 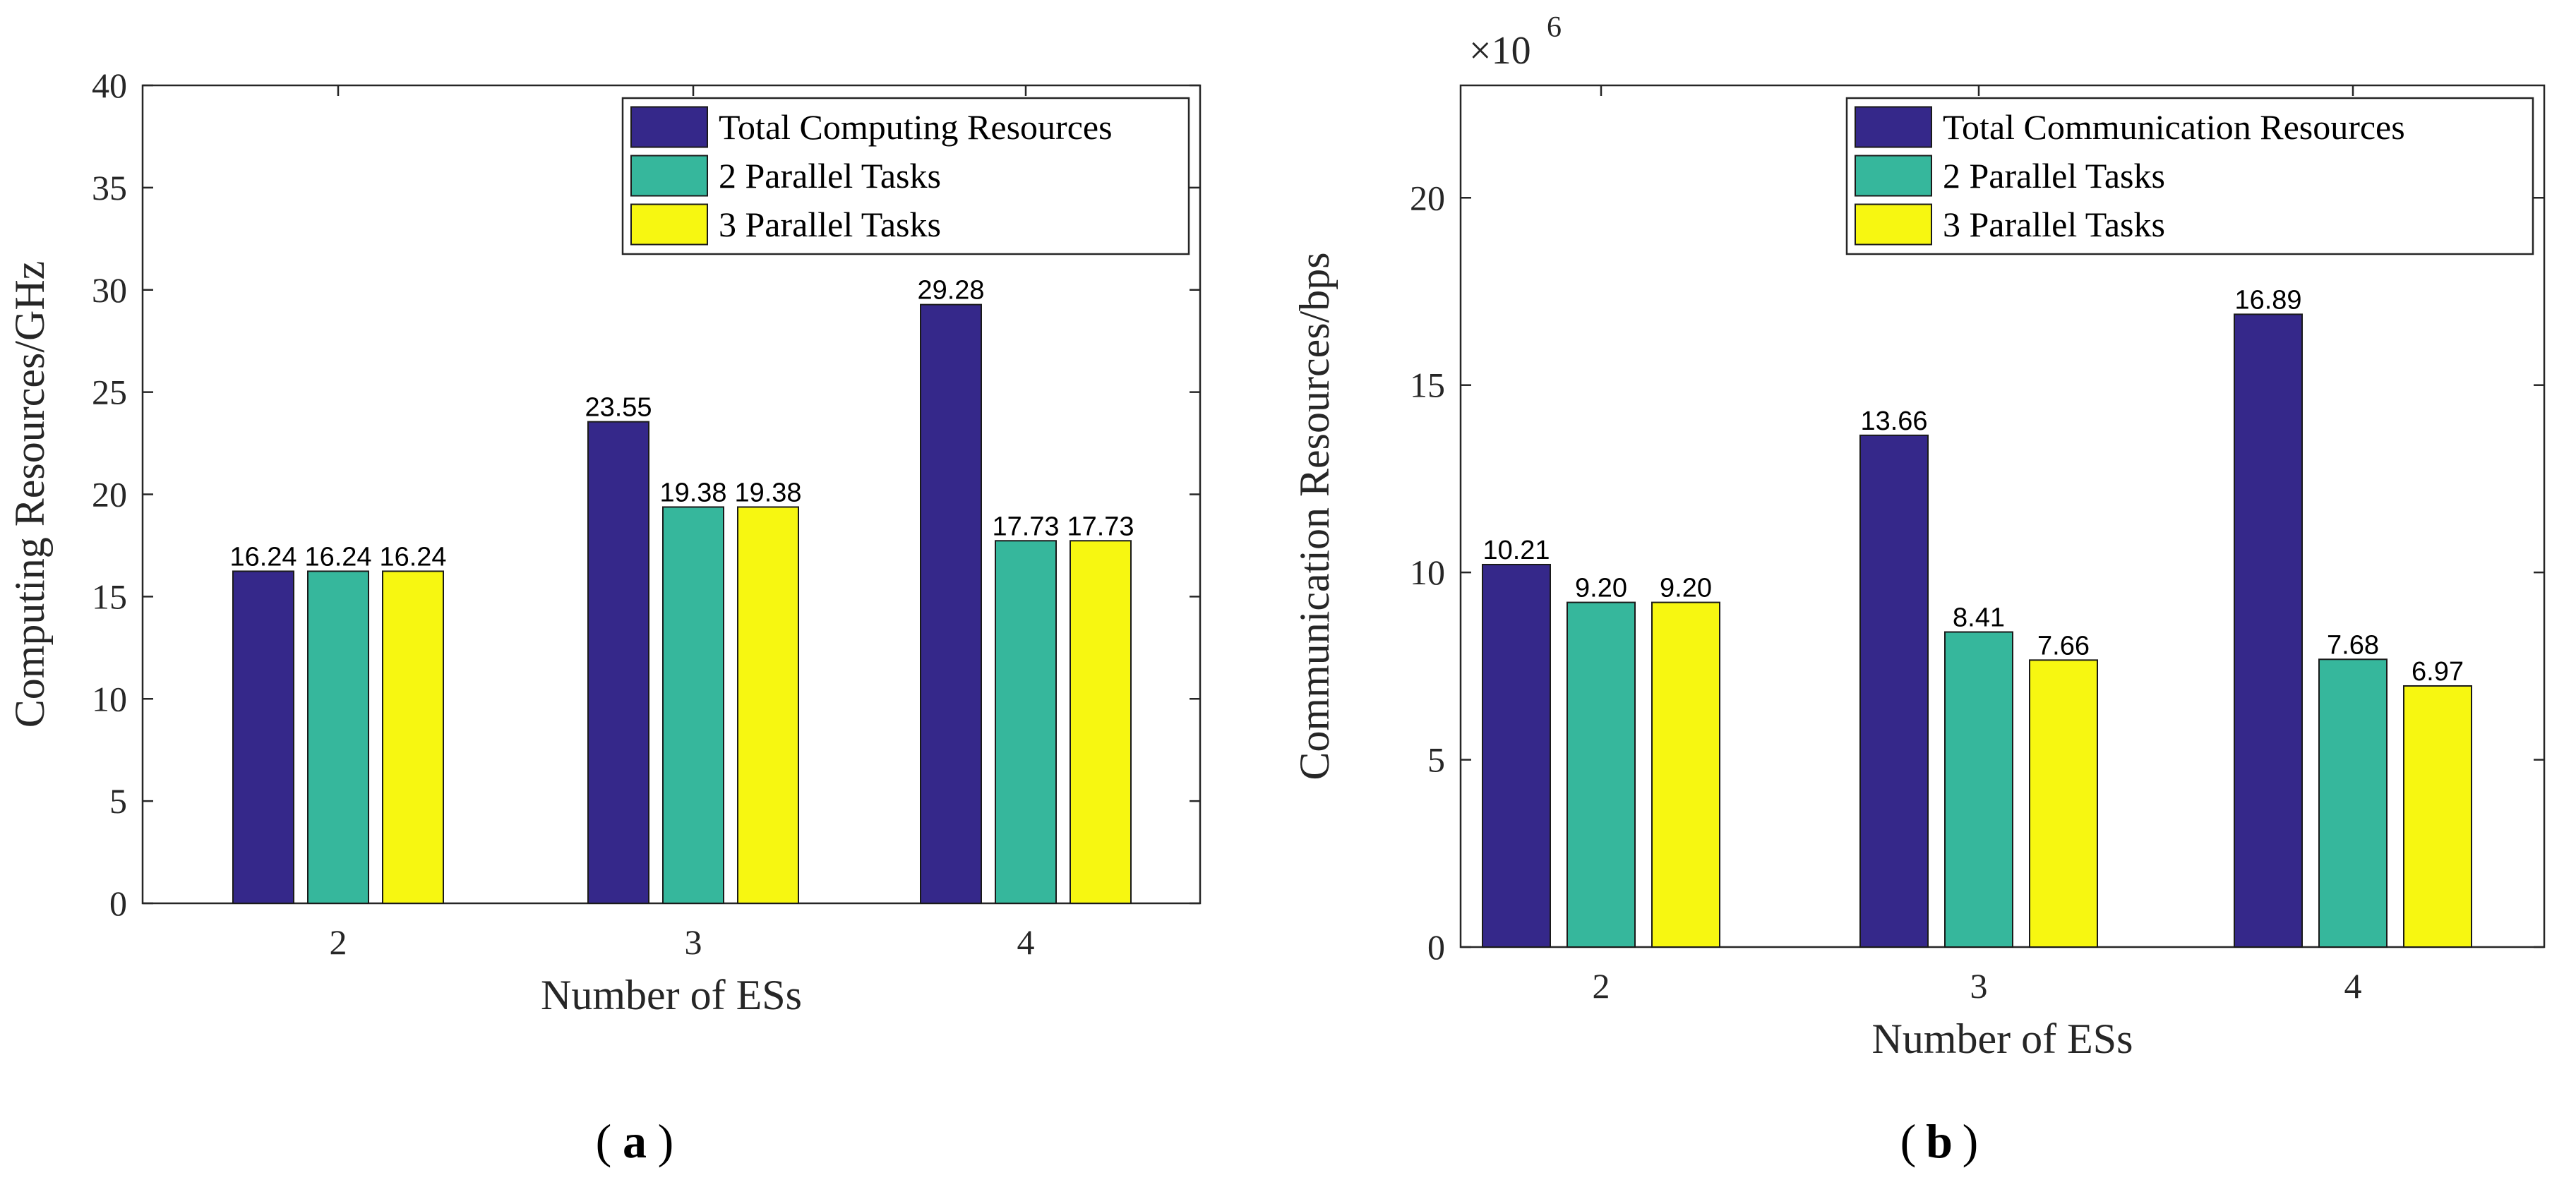 What do you see at coordinates (2353, 645) in the screenshot?
I see `bar-value-label: 7.68` at bounding box center [2353, 645].